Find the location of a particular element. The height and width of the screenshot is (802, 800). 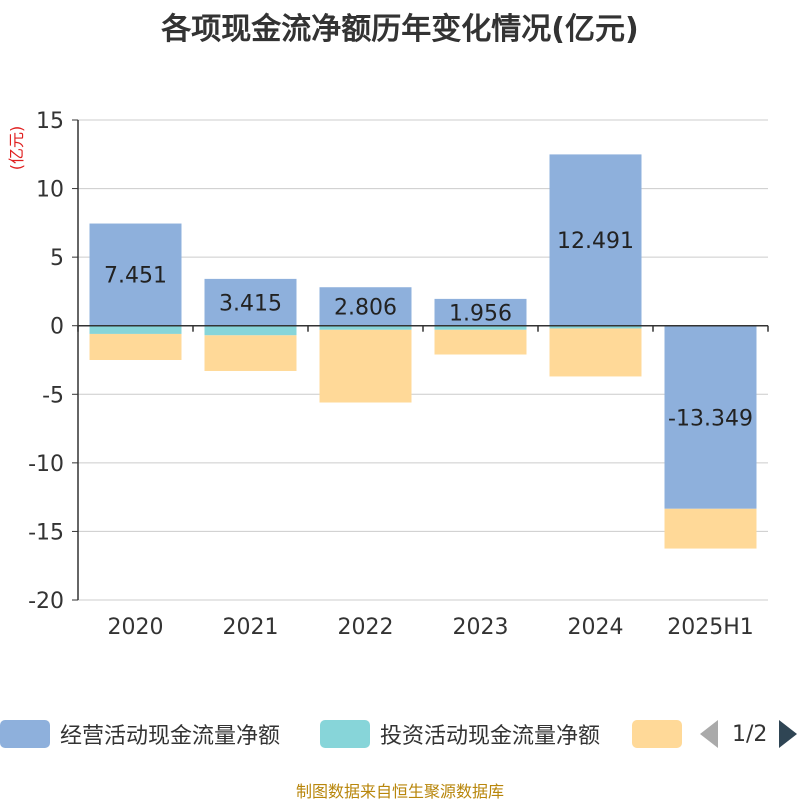

legend-item-third is located at coordinates (657, 734).